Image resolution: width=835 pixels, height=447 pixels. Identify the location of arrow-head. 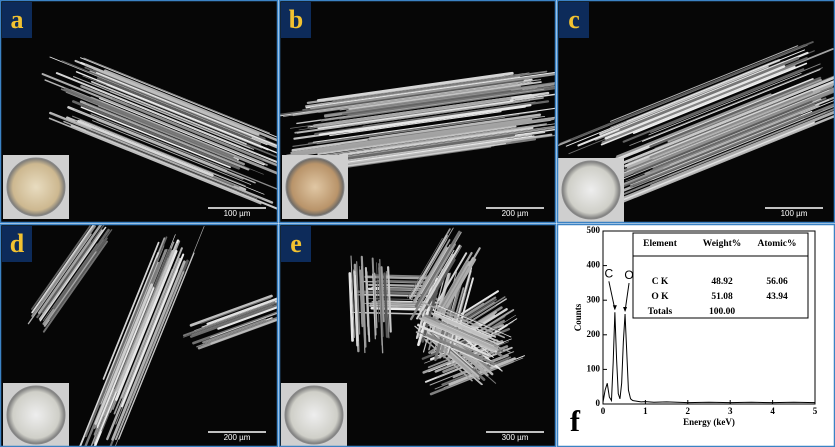
(614, 308).